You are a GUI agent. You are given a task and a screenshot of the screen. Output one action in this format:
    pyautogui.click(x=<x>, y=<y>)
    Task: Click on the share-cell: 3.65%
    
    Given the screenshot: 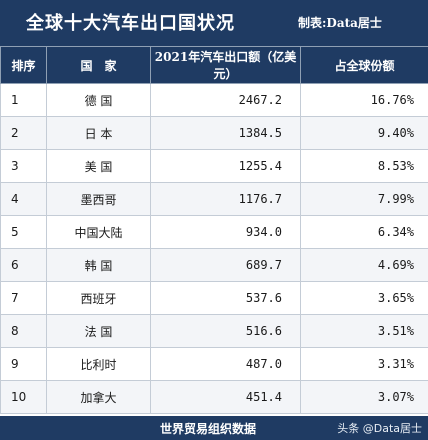 What is the action you would take?
    pyautogui.click(x=364, y=298)
    